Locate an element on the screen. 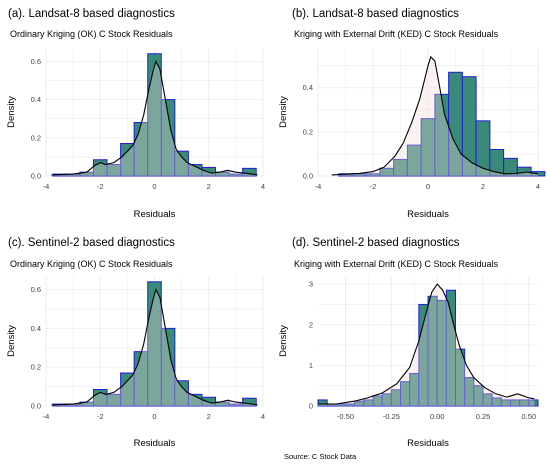 Image resolution: width=550 pixels, height=469 pixels. x-tick-label: 0.25 is located at coordinates (483, 416).